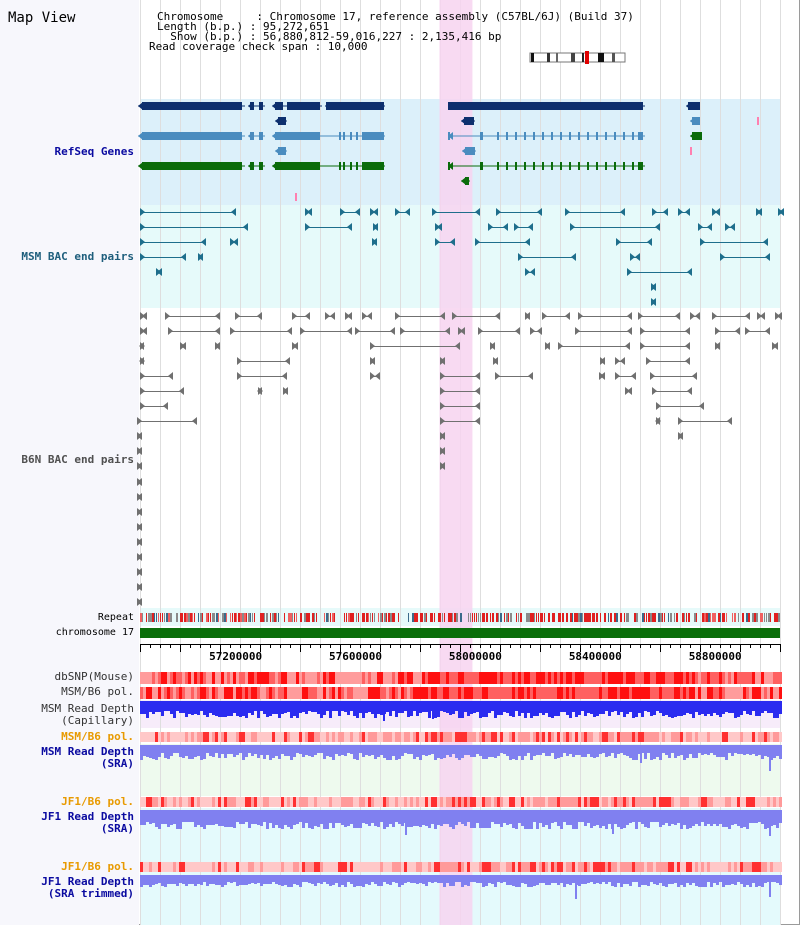  Describe the element at coordinates (97, 691) in the screenshot. I see `label-msm-b6-pol: MSM/B6 pol.` at that location.